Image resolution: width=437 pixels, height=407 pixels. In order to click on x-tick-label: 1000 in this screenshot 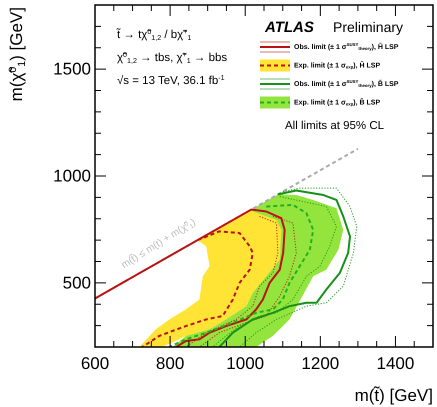, I will do `click(245, 363)`.